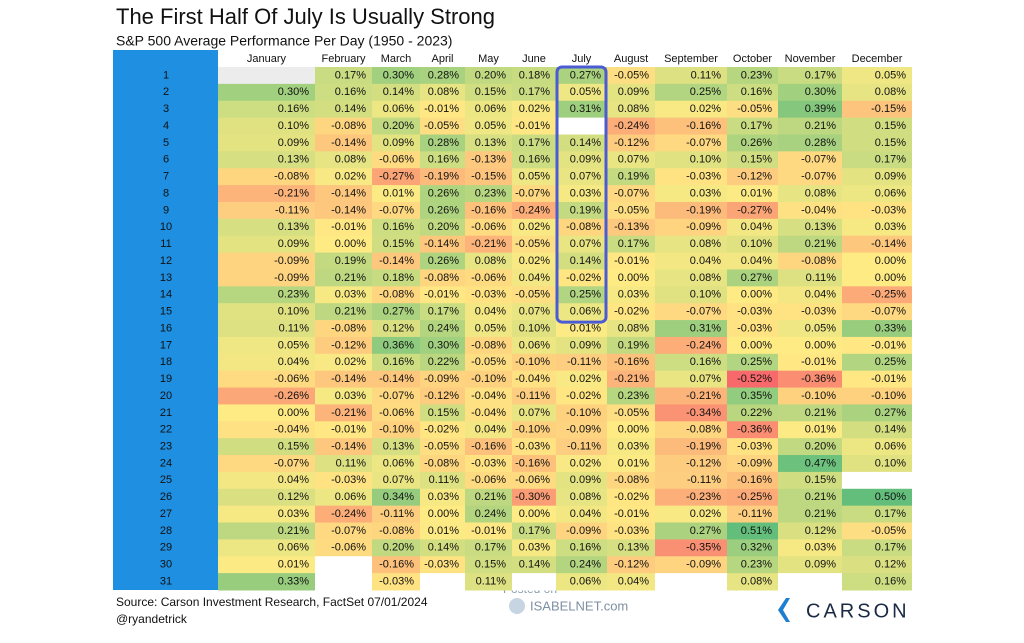 This screenshot has width=1024, height=643. What do you see at coordinates (441, 430) in the screenshot?
I see `cell-value: -0.02%` at bounding box center [441, 430].